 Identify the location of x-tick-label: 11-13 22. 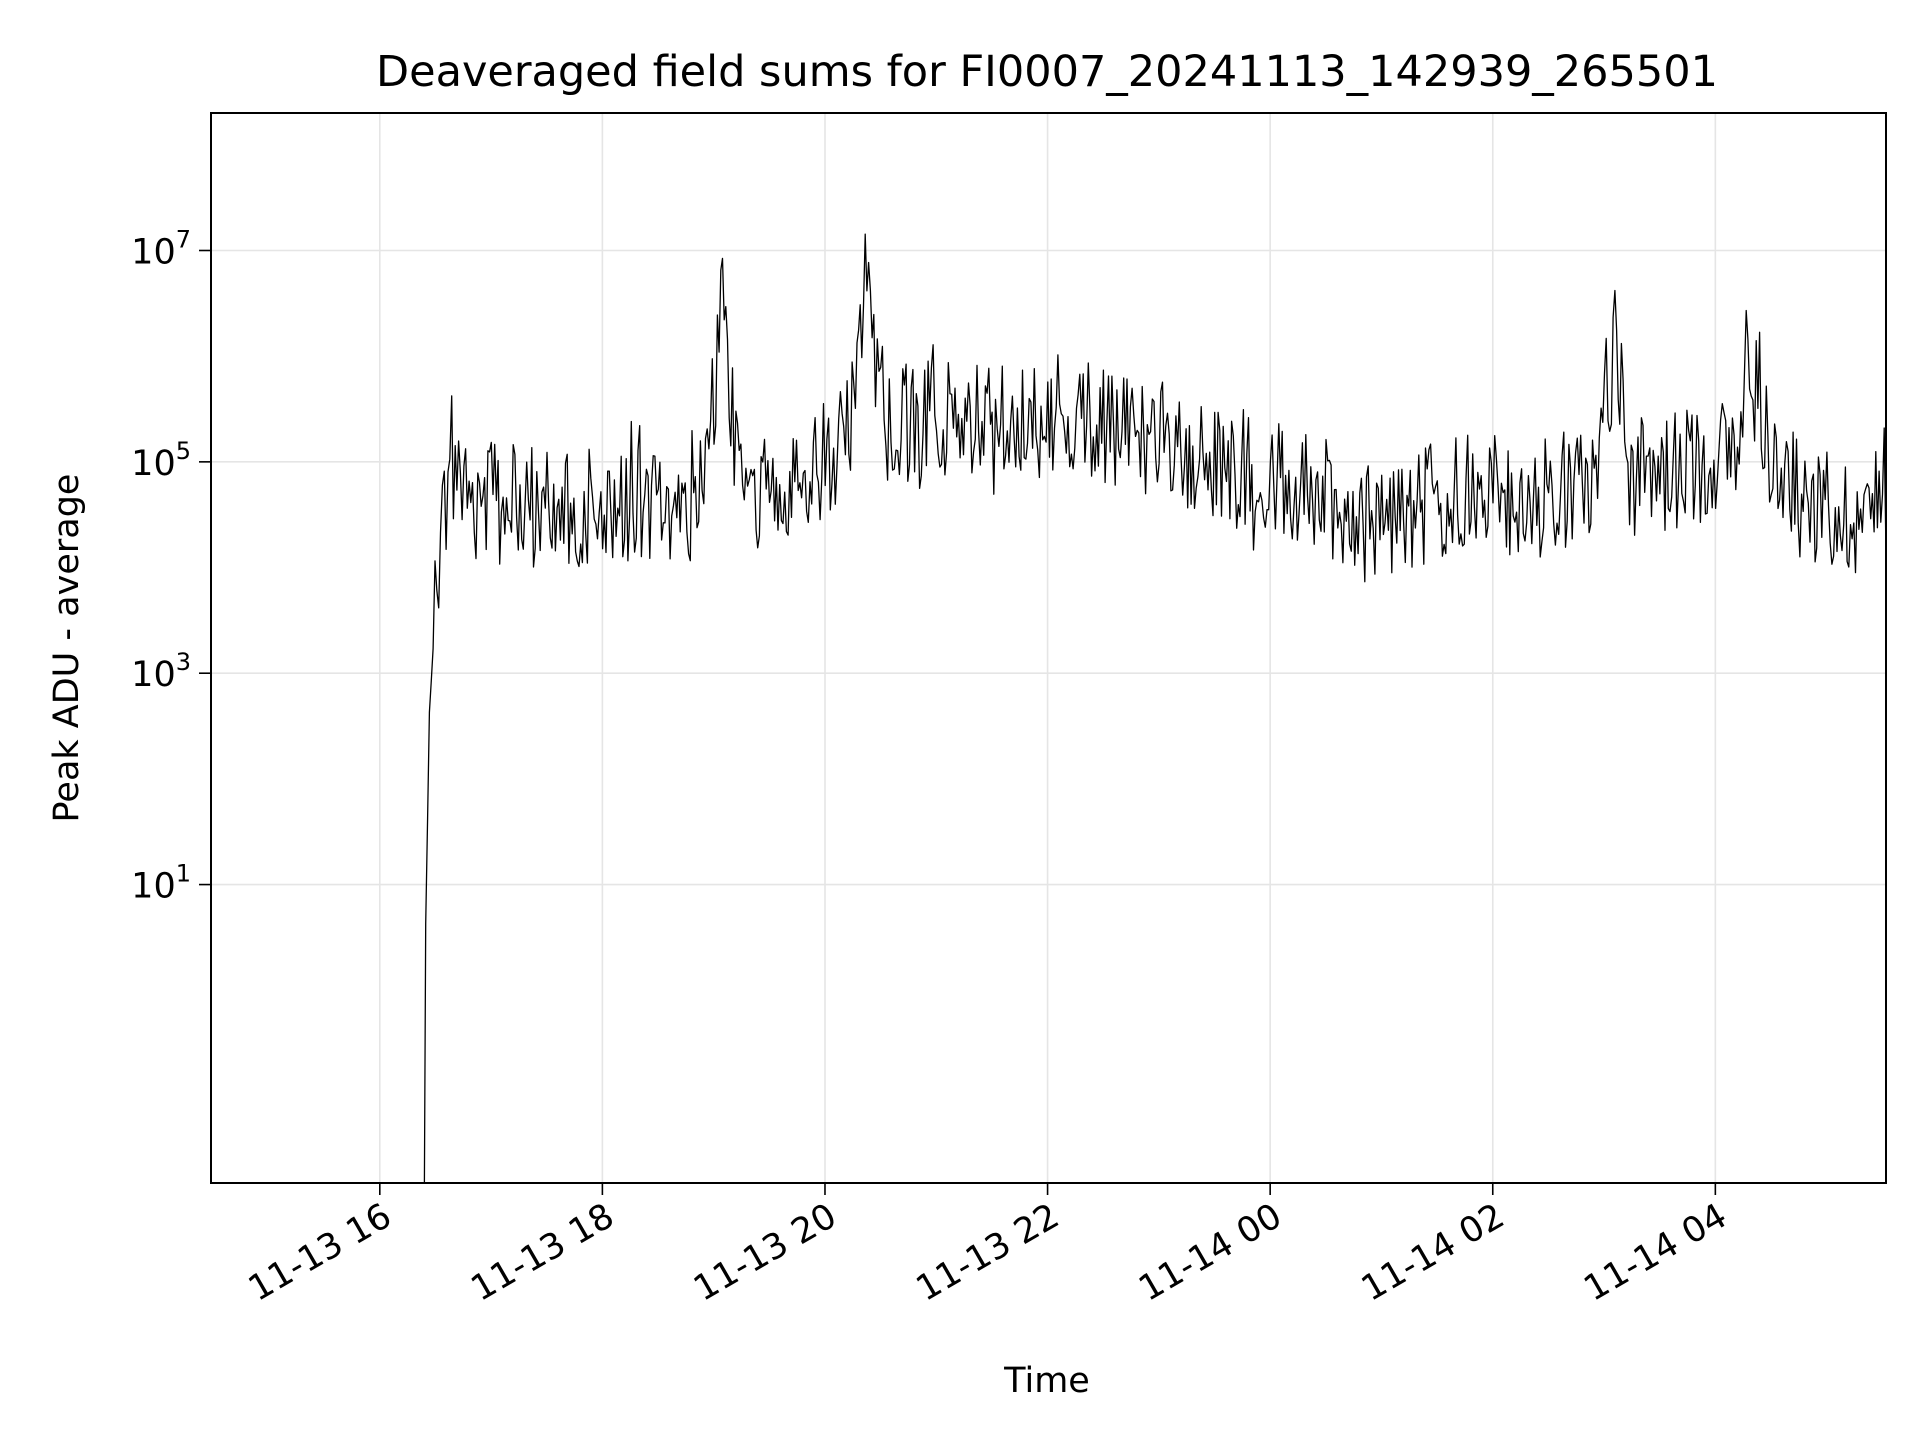
(988, 1252).